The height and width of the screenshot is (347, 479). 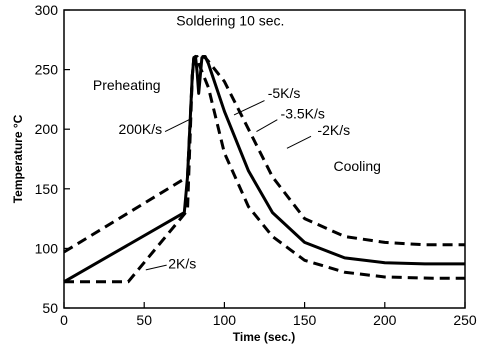 I want to click on annotation-label: -2K/s, so click(x=333, y=130).